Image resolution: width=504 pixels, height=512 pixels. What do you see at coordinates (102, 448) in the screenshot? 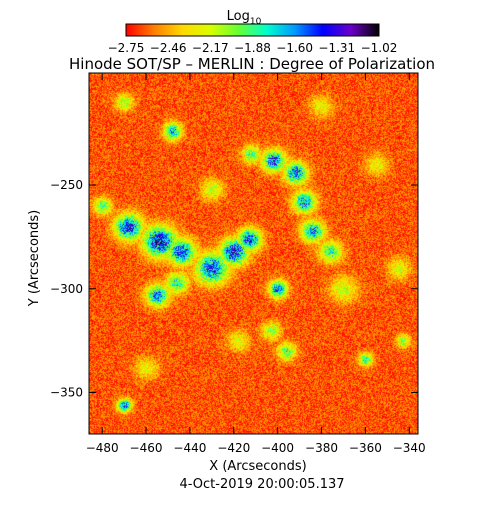
I see `x-tick-label: −480` at bounding box center [102, 448].